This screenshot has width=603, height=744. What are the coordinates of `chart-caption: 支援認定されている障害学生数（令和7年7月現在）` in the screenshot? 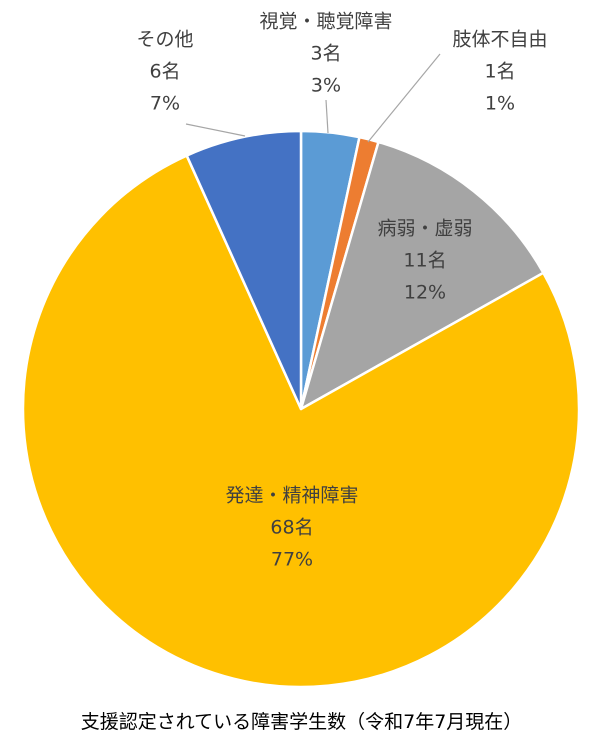 It's located at (301, 722).